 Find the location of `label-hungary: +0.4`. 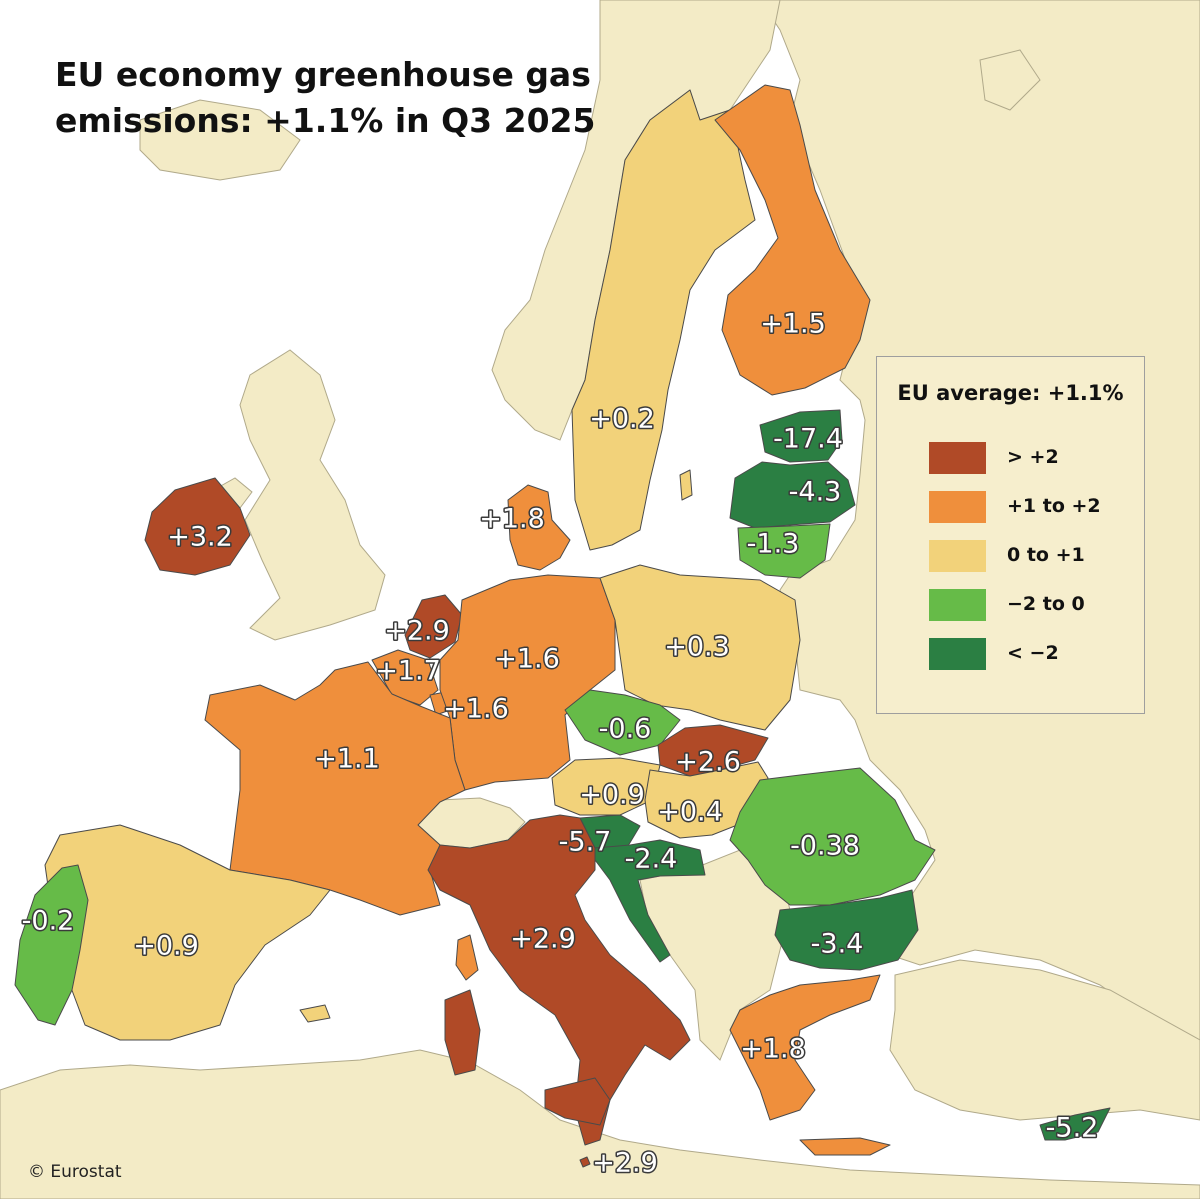

label-hungary: +0.4 is located at coordinates (690, 812).